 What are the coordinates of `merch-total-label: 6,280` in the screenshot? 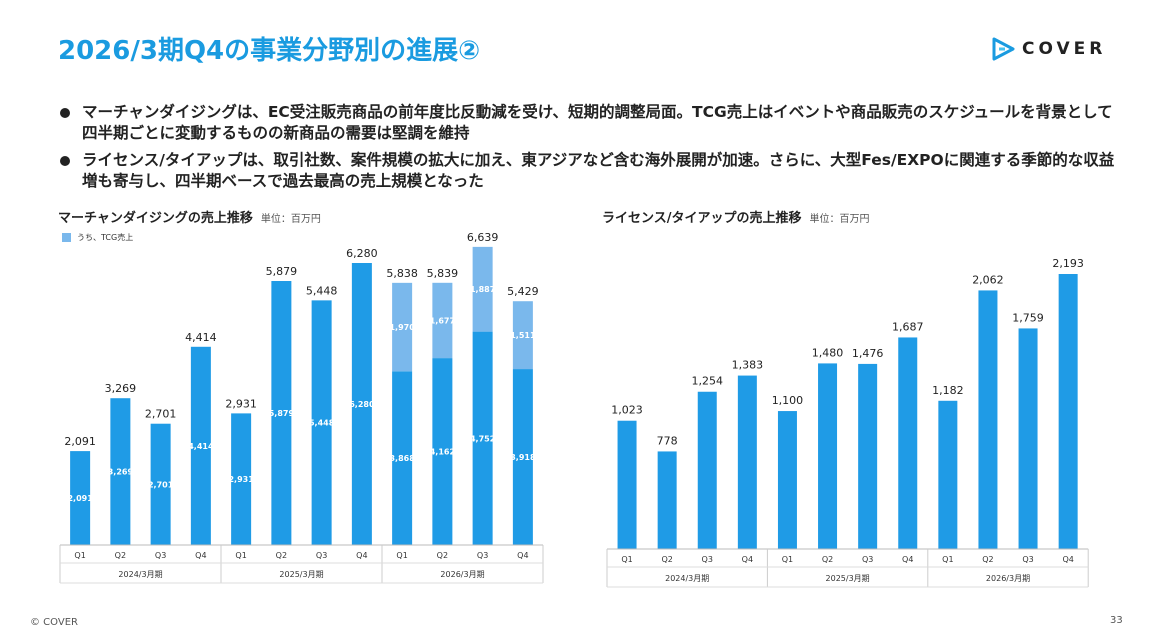 It's located at (362, 253).